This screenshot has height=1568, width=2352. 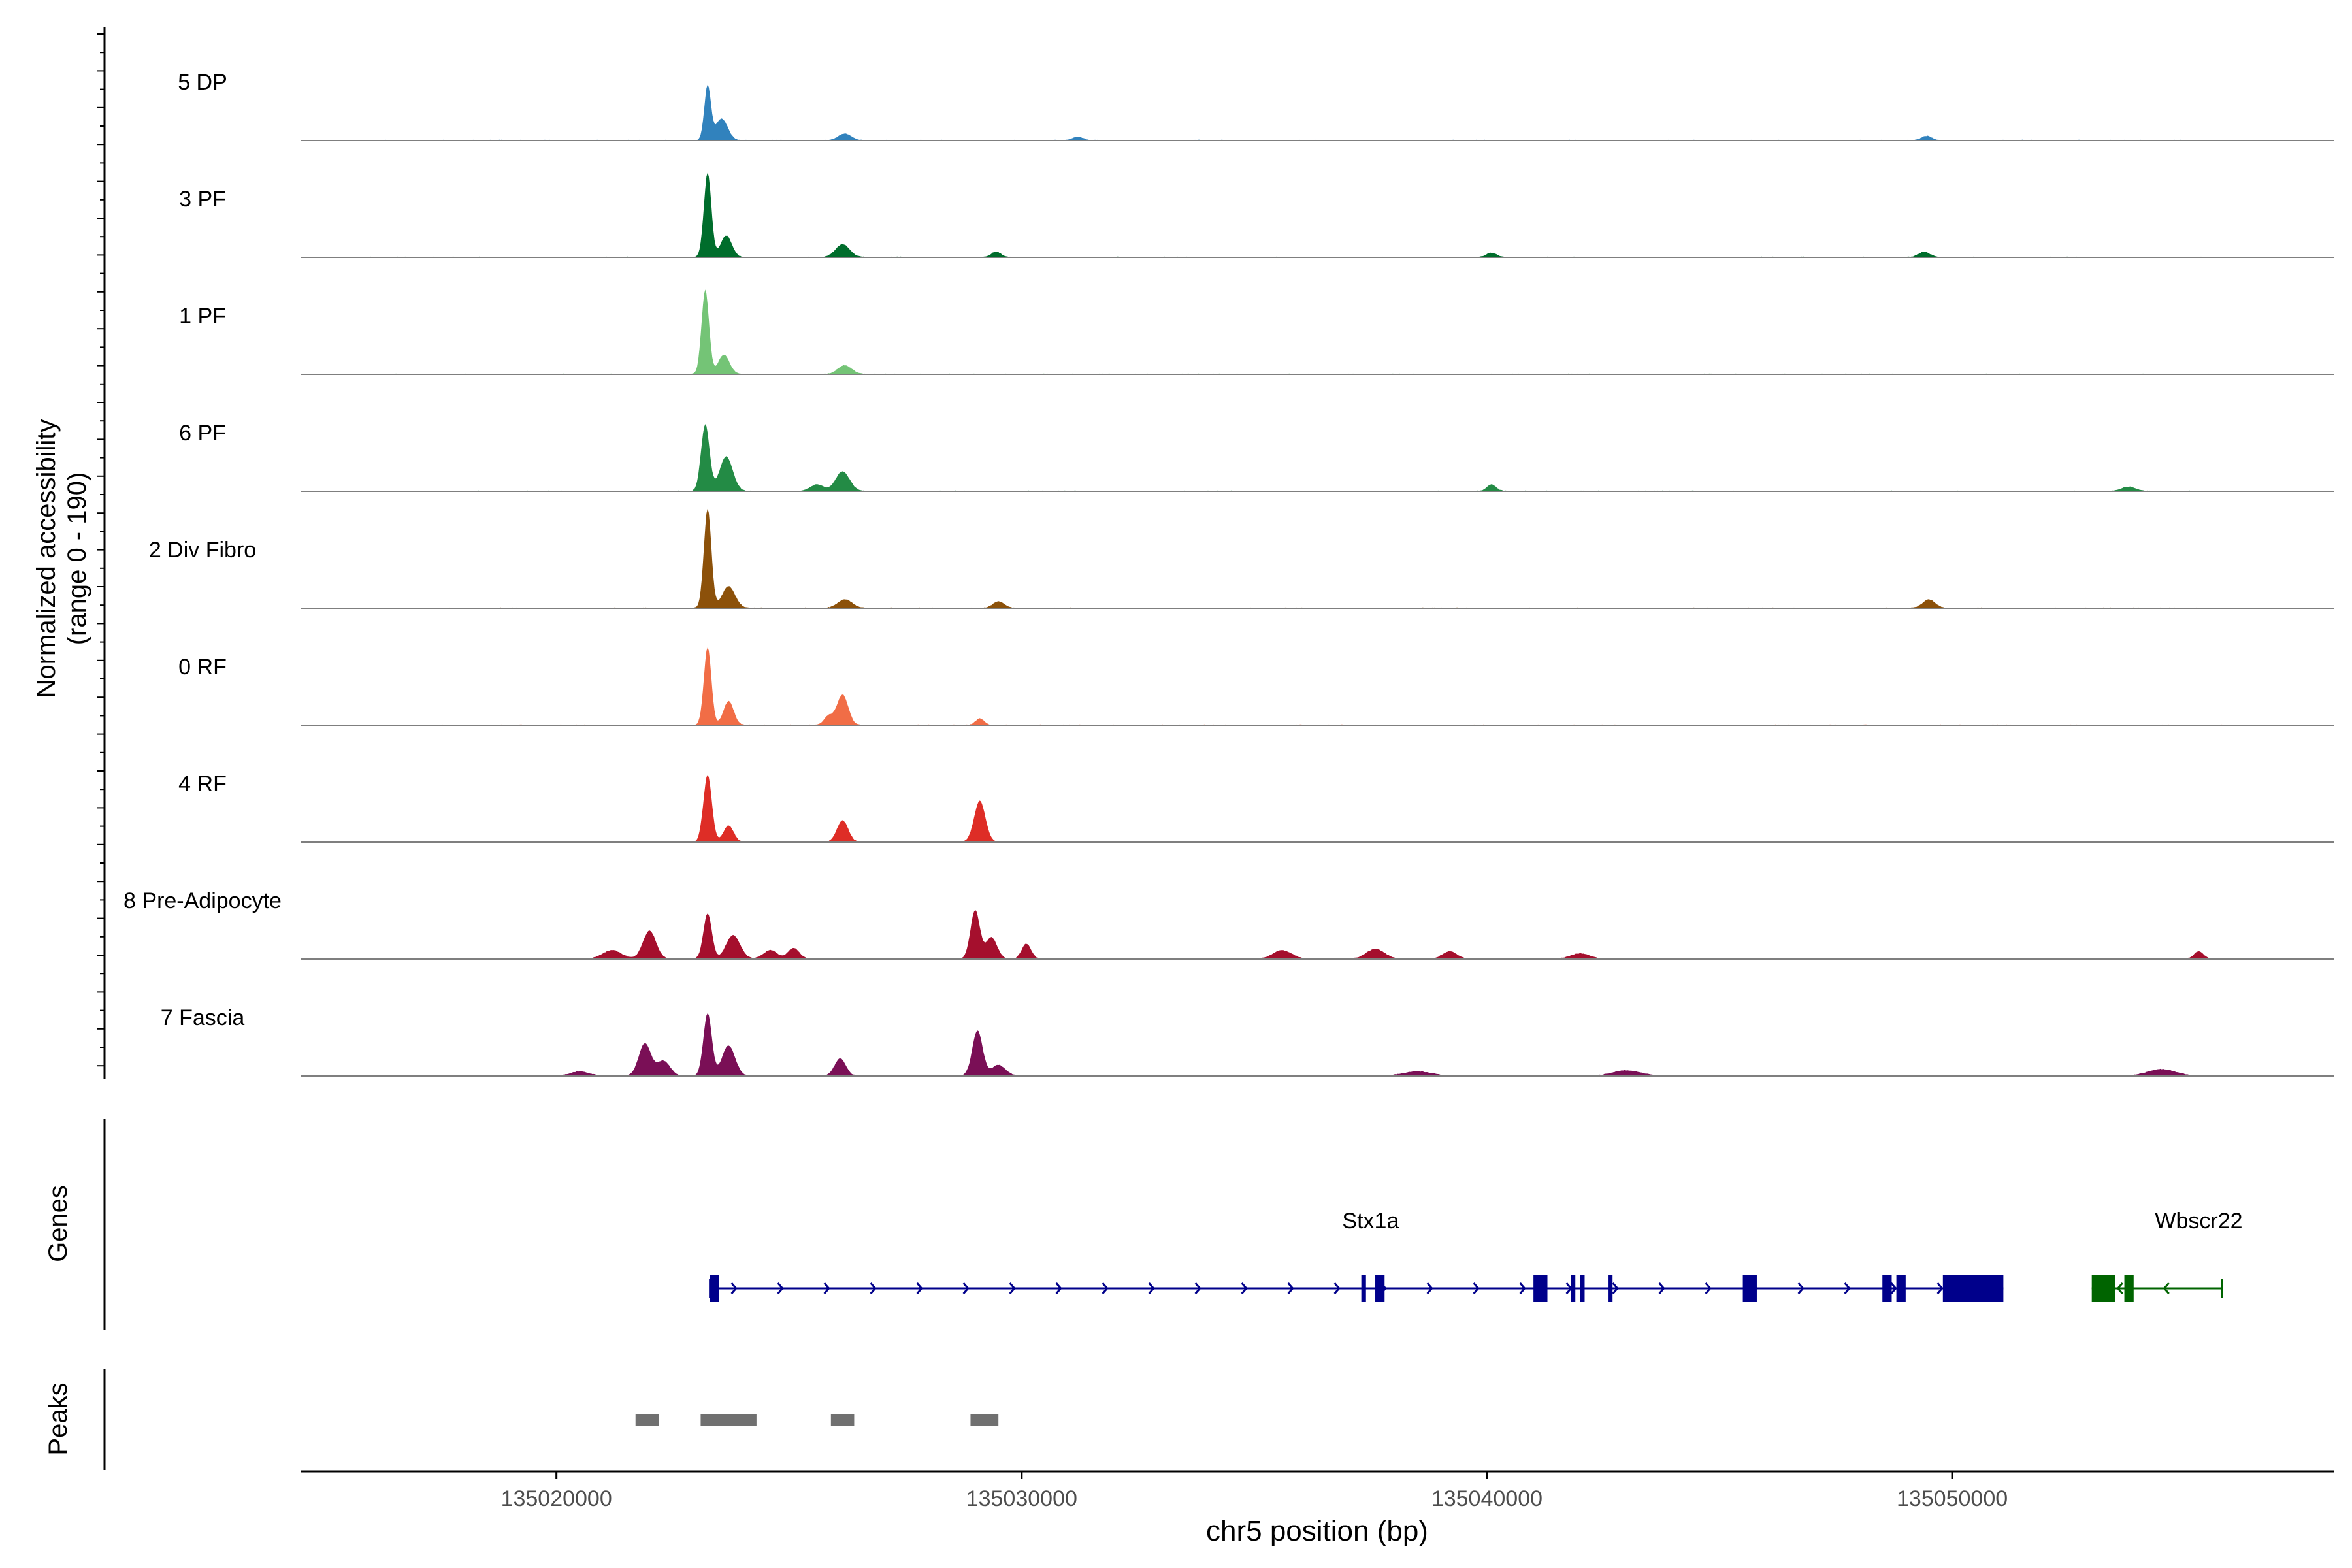 What do you see at coordinates (202, 667) in the screenshot?
I see `track-label: 0 RF` at bounding box center [202, 667].